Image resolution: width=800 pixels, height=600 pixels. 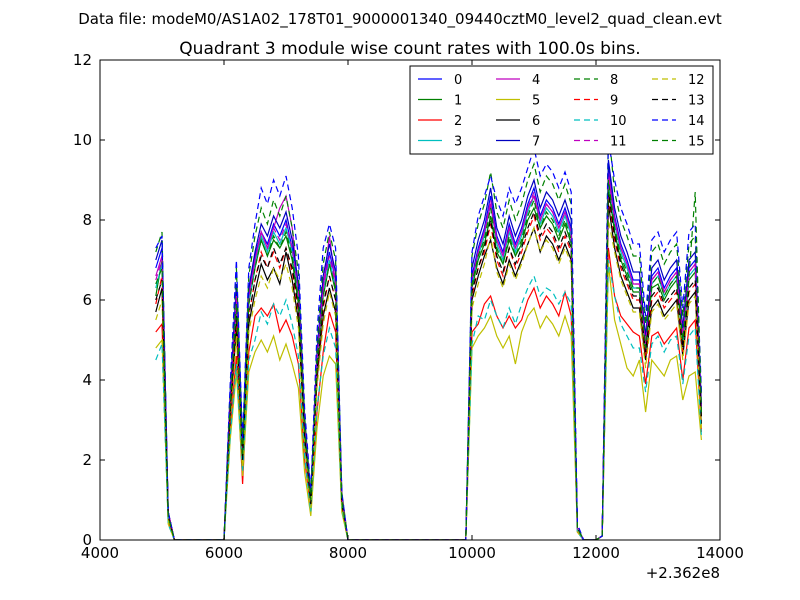 What do you see at coordinates (536, 121) in the screenshot?
I see `legend-label-6: 6` at bounding box center [536, 121].